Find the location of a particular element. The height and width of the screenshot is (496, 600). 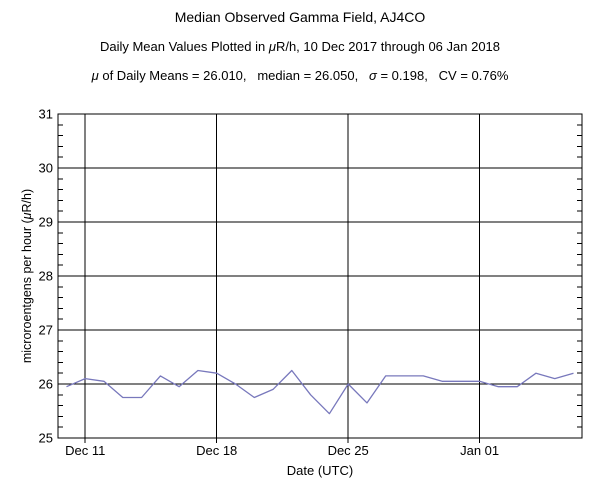

y-tick-label: 25 is located at coordinates (46, 438).